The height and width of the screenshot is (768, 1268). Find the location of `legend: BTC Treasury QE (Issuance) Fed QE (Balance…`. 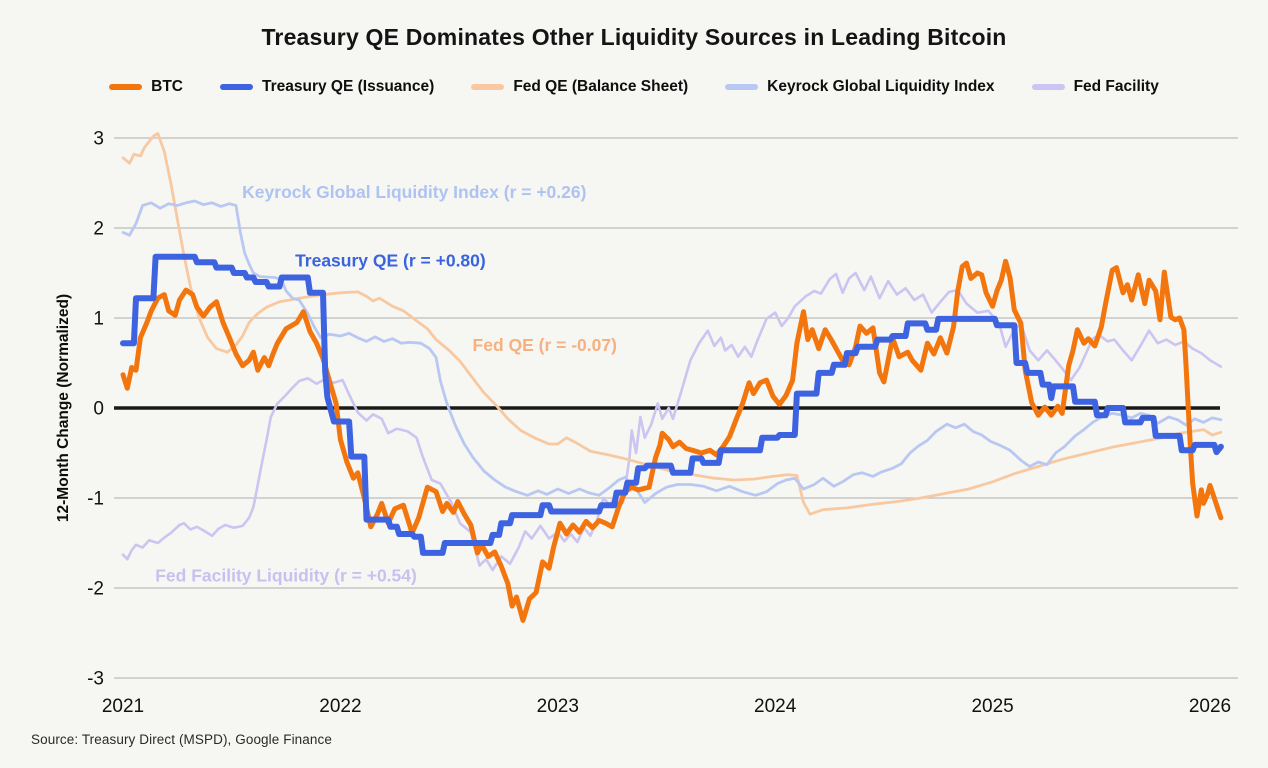

legend: BTC Treasury QE (Issuance) Fed QE (Balance… is located at coordinates (634, 87).